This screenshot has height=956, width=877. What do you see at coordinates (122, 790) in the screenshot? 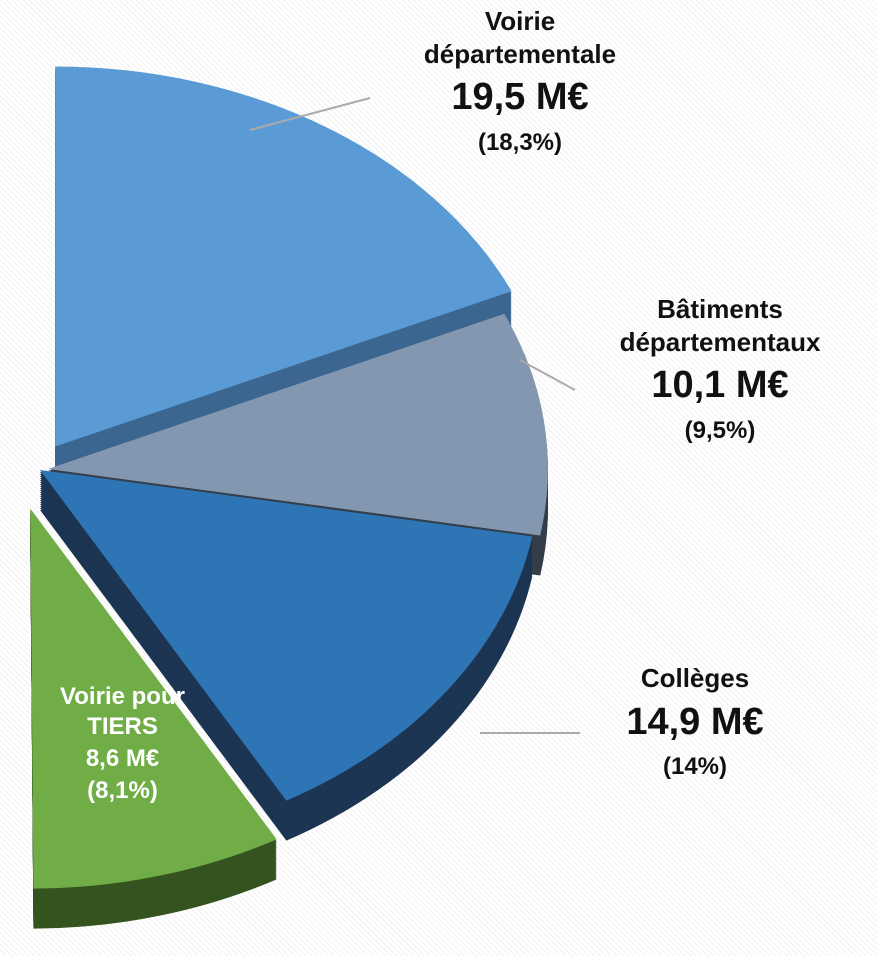
I see `percent-label: (8,1%)` at bounding box center [122, 790].